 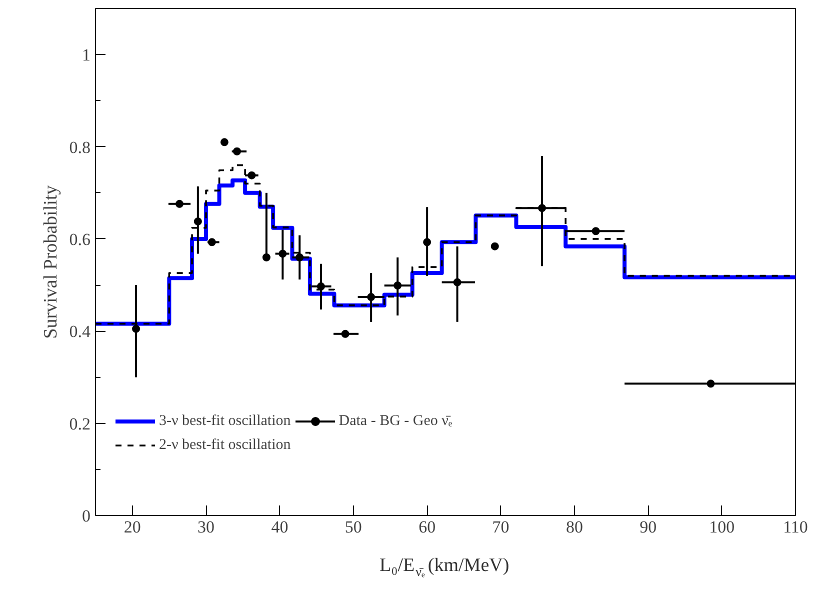 I want to click on x-tick-label: 60, so click(x=427, y=527).